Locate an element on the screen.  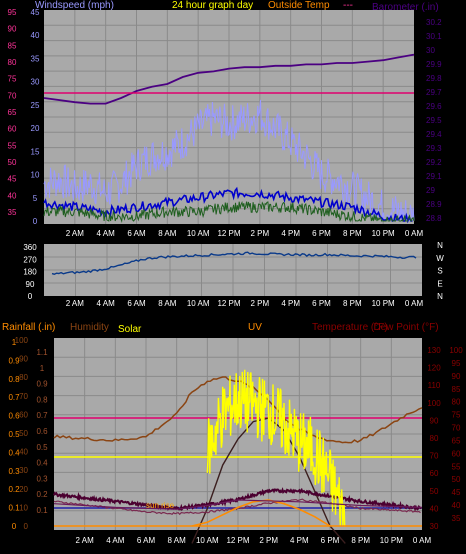
top-left-pink-tick: 90 is located at coordinates (12, 29).